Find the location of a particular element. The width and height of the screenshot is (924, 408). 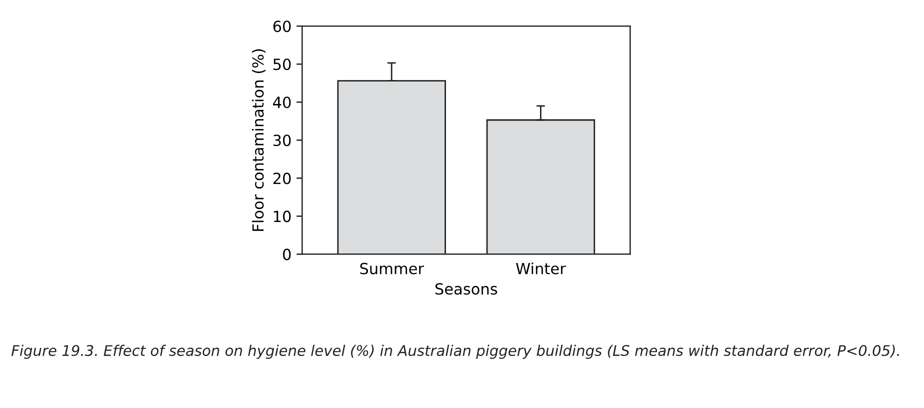

y-tick-label: 20 is located at coordinates (282, 178).